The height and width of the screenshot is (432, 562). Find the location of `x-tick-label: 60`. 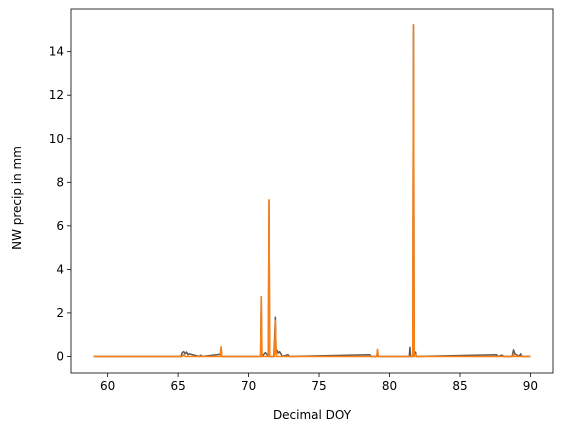

x-tick-label: 60 is located at coordinates (107, 386).